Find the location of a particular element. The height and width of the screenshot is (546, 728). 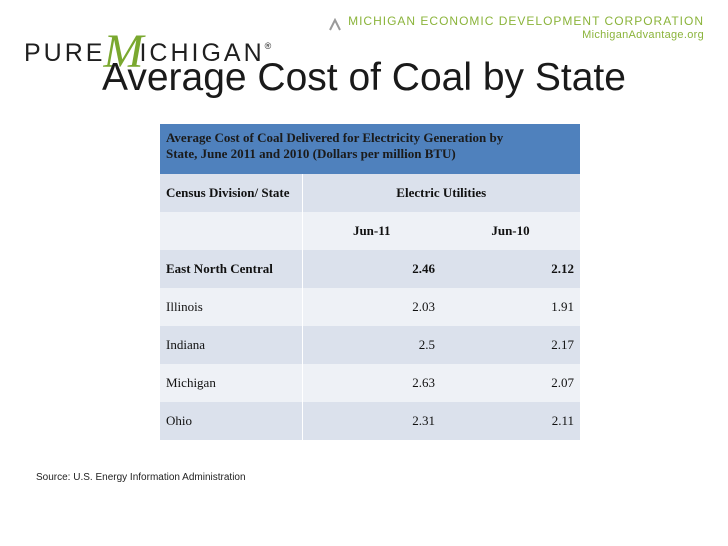

table-row: Michigan 2.63 2.07 is located at coordinates (370, 383).